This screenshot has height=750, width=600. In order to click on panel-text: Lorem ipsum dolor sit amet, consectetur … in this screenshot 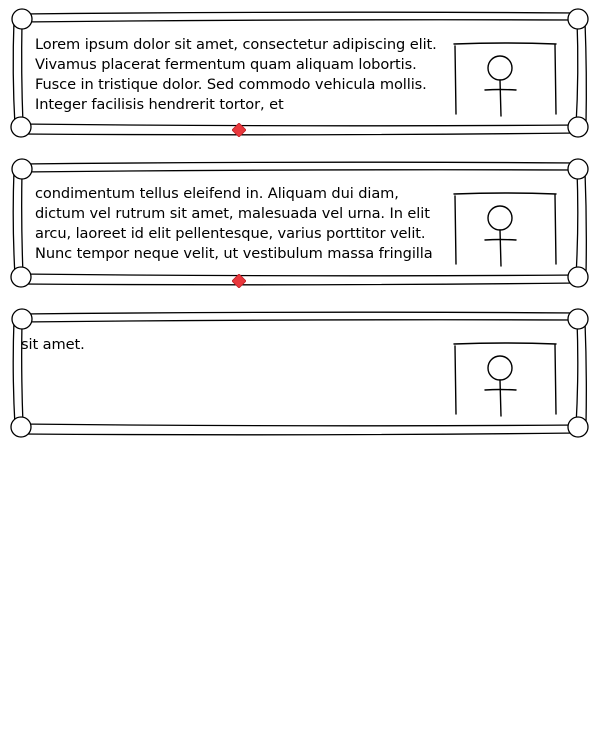, I will do `click(236, 74)`.